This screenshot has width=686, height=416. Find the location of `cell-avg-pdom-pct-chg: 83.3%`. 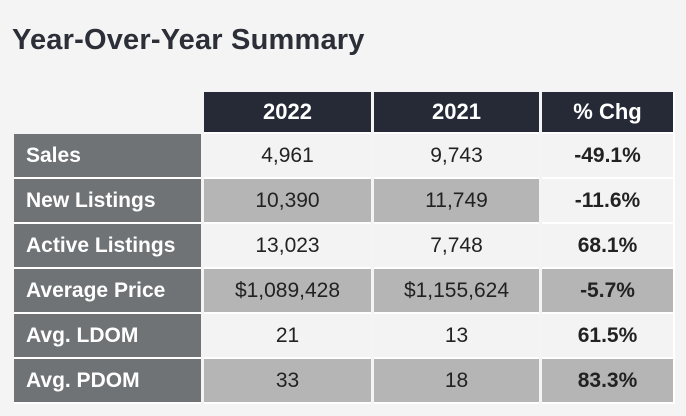

cell-avg-pdom-pct-chg: 83.3% is located at coordinates (607, 381).